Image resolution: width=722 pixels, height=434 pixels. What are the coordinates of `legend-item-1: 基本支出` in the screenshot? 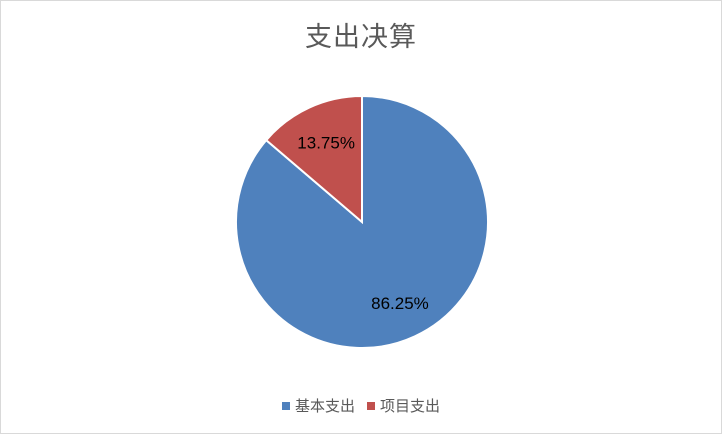 It's located at (318, 405).